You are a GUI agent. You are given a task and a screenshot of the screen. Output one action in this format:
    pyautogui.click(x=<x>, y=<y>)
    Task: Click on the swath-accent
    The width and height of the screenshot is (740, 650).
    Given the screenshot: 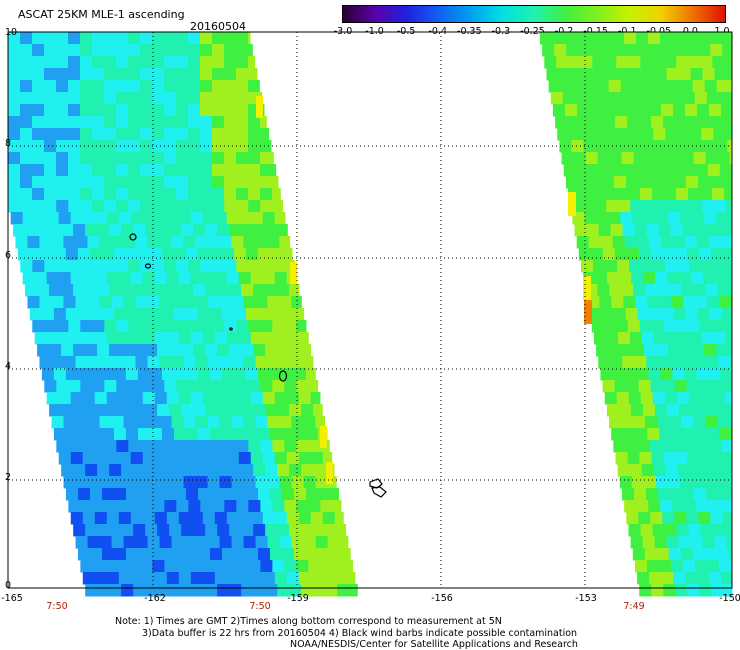 What is the action you would take?
    pyautogui.click(x=588, y=312)
    